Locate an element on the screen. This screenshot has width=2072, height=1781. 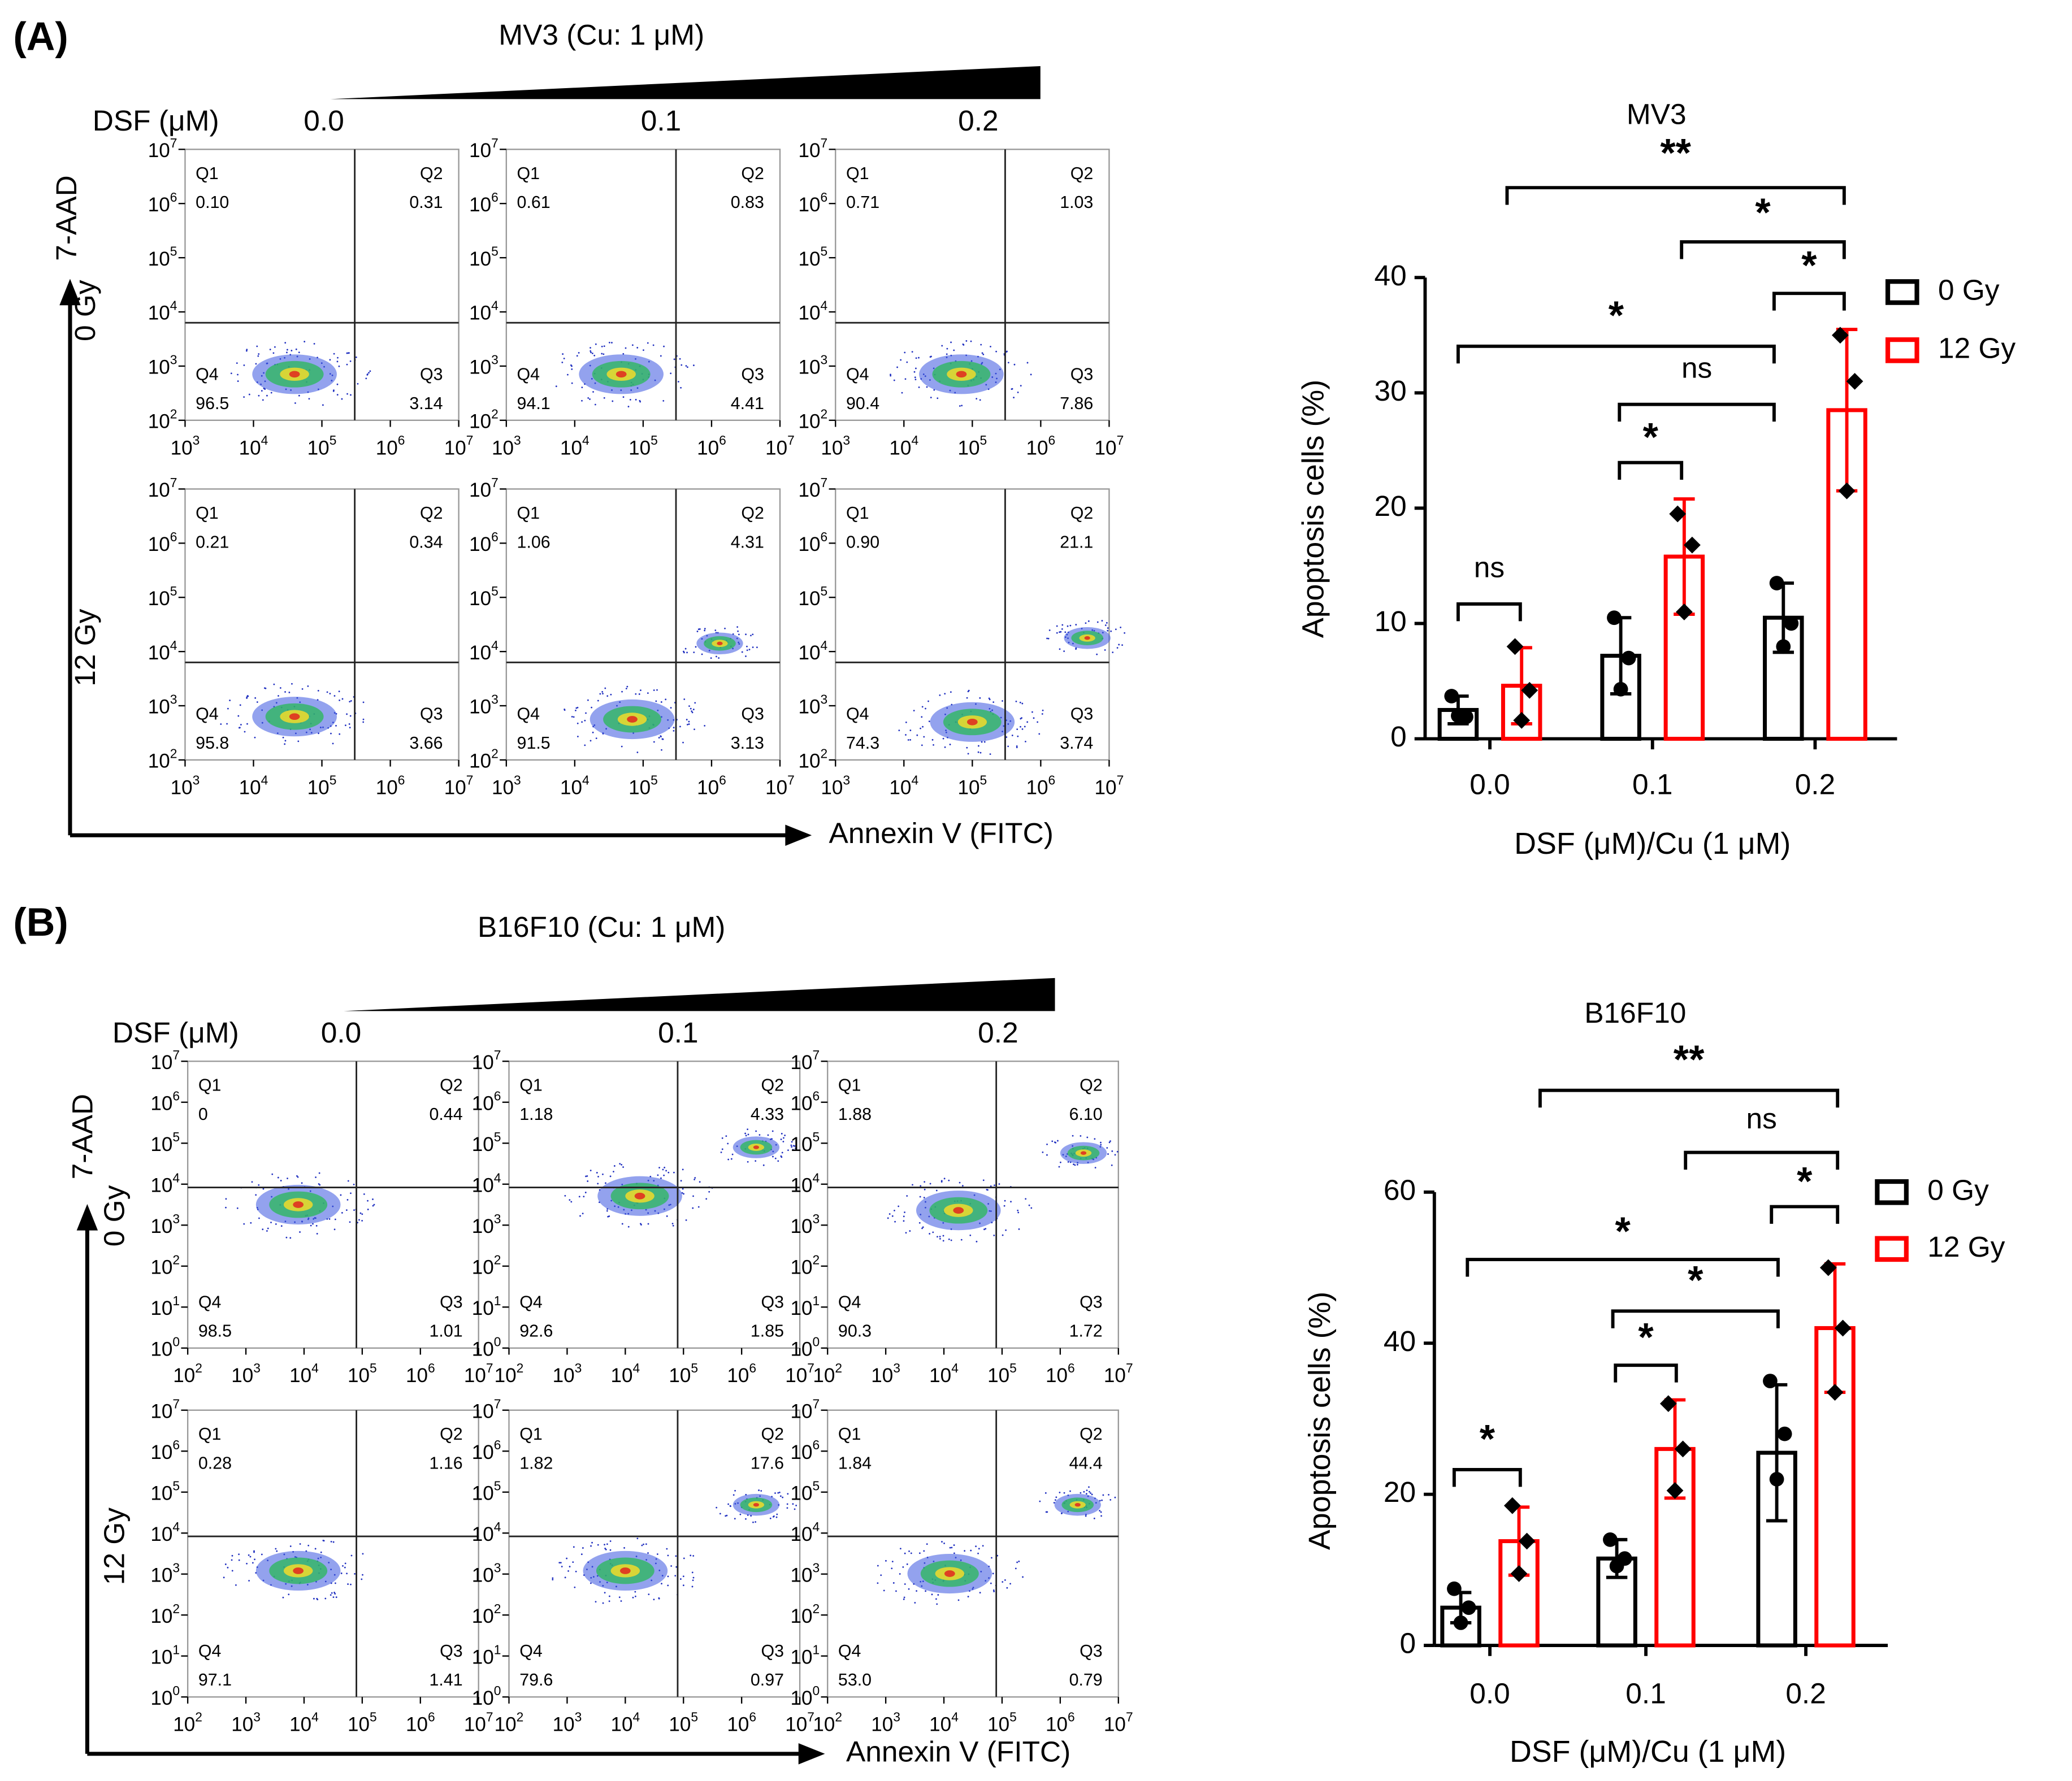
quadrant-name: Q1 is located at coordinates (207, 513).